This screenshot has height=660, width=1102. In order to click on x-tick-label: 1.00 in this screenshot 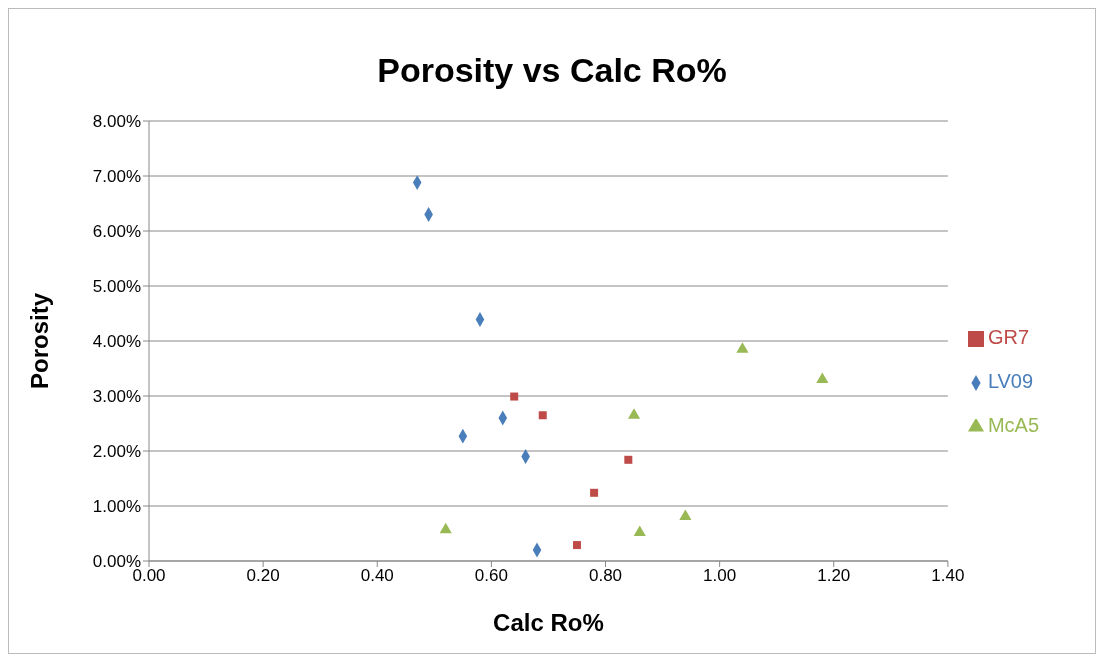, I will do `click(720, 576)`.